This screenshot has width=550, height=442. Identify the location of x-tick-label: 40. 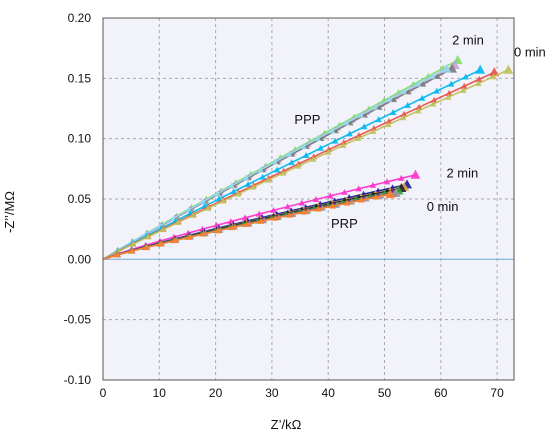
(329, 393).